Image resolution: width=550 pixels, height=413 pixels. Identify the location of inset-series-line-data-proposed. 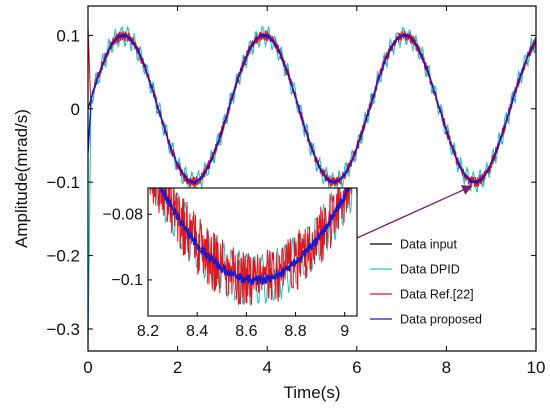
(254, 237).